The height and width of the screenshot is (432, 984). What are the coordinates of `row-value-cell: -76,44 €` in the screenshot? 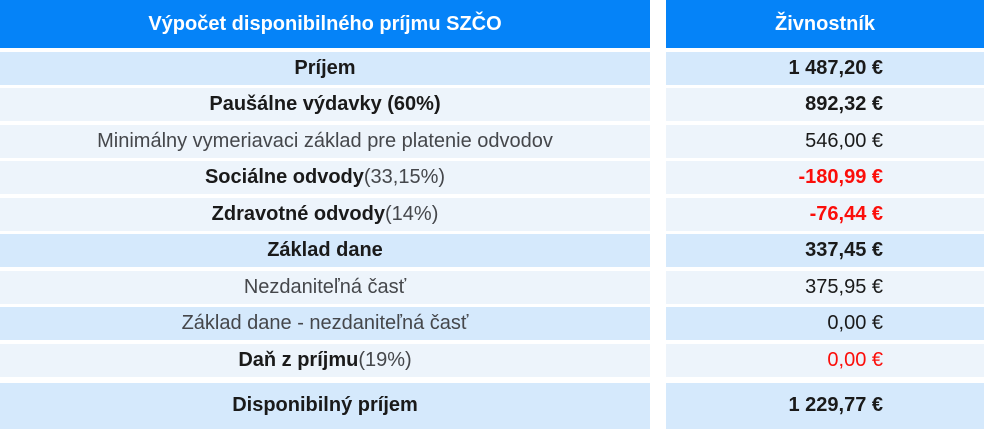 It's located at (825, 214).